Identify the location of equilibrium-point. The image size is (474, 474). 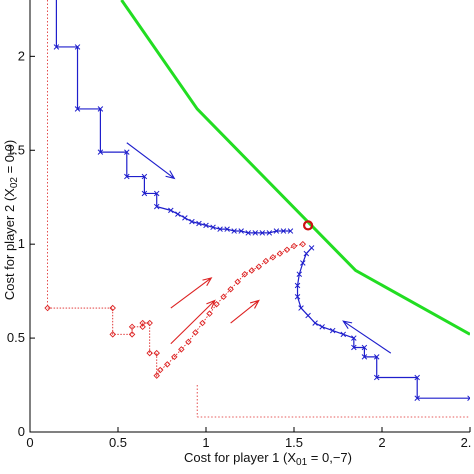
(308, 225).